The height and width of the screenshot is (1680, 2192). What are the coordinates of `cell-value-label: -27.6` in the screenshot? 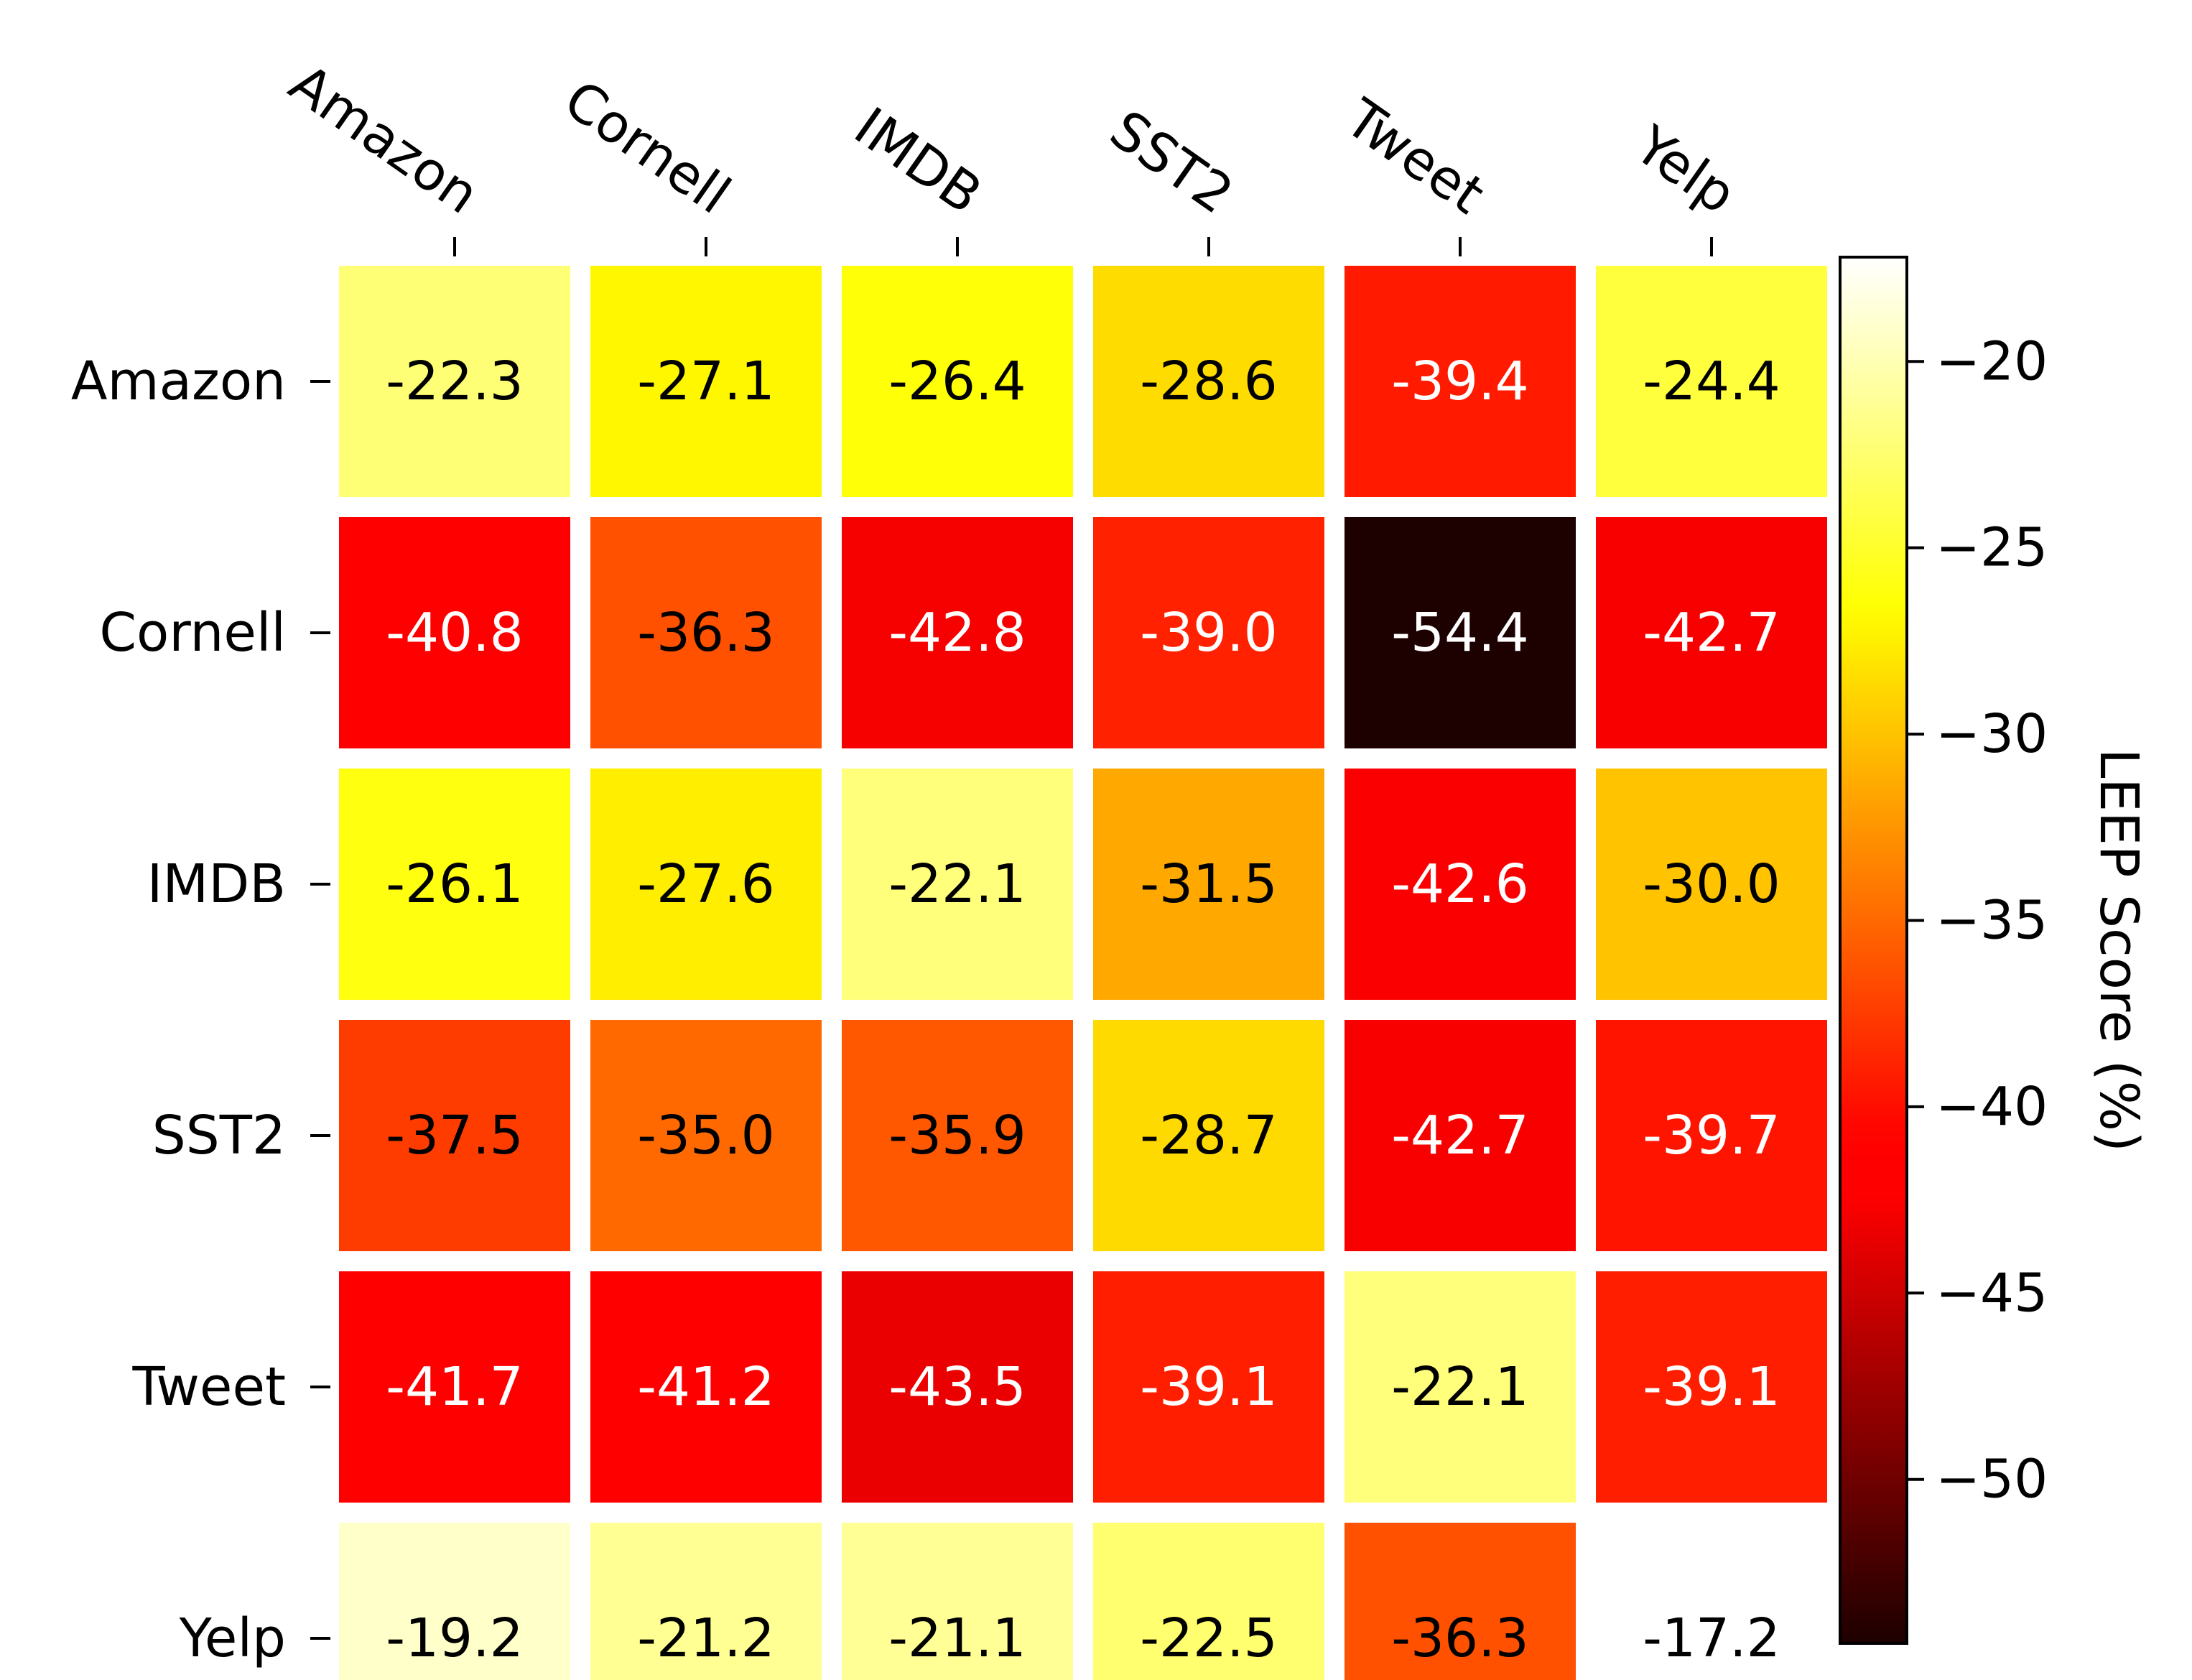 It's located at (705, 884).